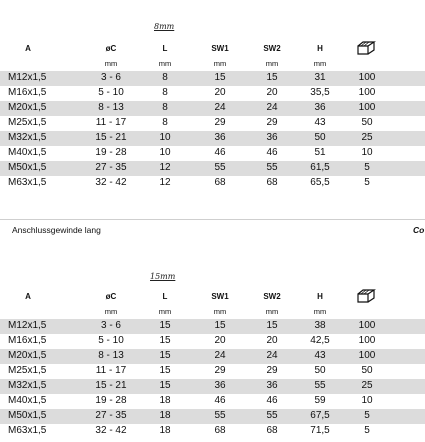 The width and height of the screenshot is (425, 442). What do you see at coordinates (320, 167) in the screenshot?
I see `cell-h: 61,5` at bounding box center [320, 167].